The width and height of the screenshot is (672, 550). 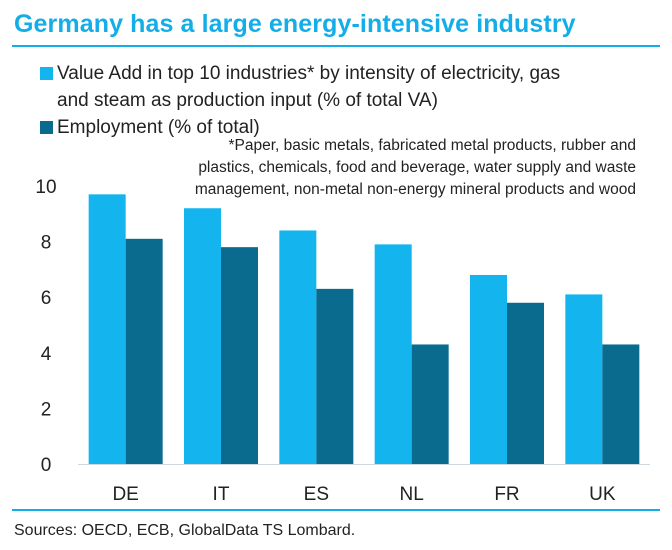 What do you see at coordinates (46, 73) in the screenshot?
I see `legend-swatch-value-add` at bounding box center [46, 73].